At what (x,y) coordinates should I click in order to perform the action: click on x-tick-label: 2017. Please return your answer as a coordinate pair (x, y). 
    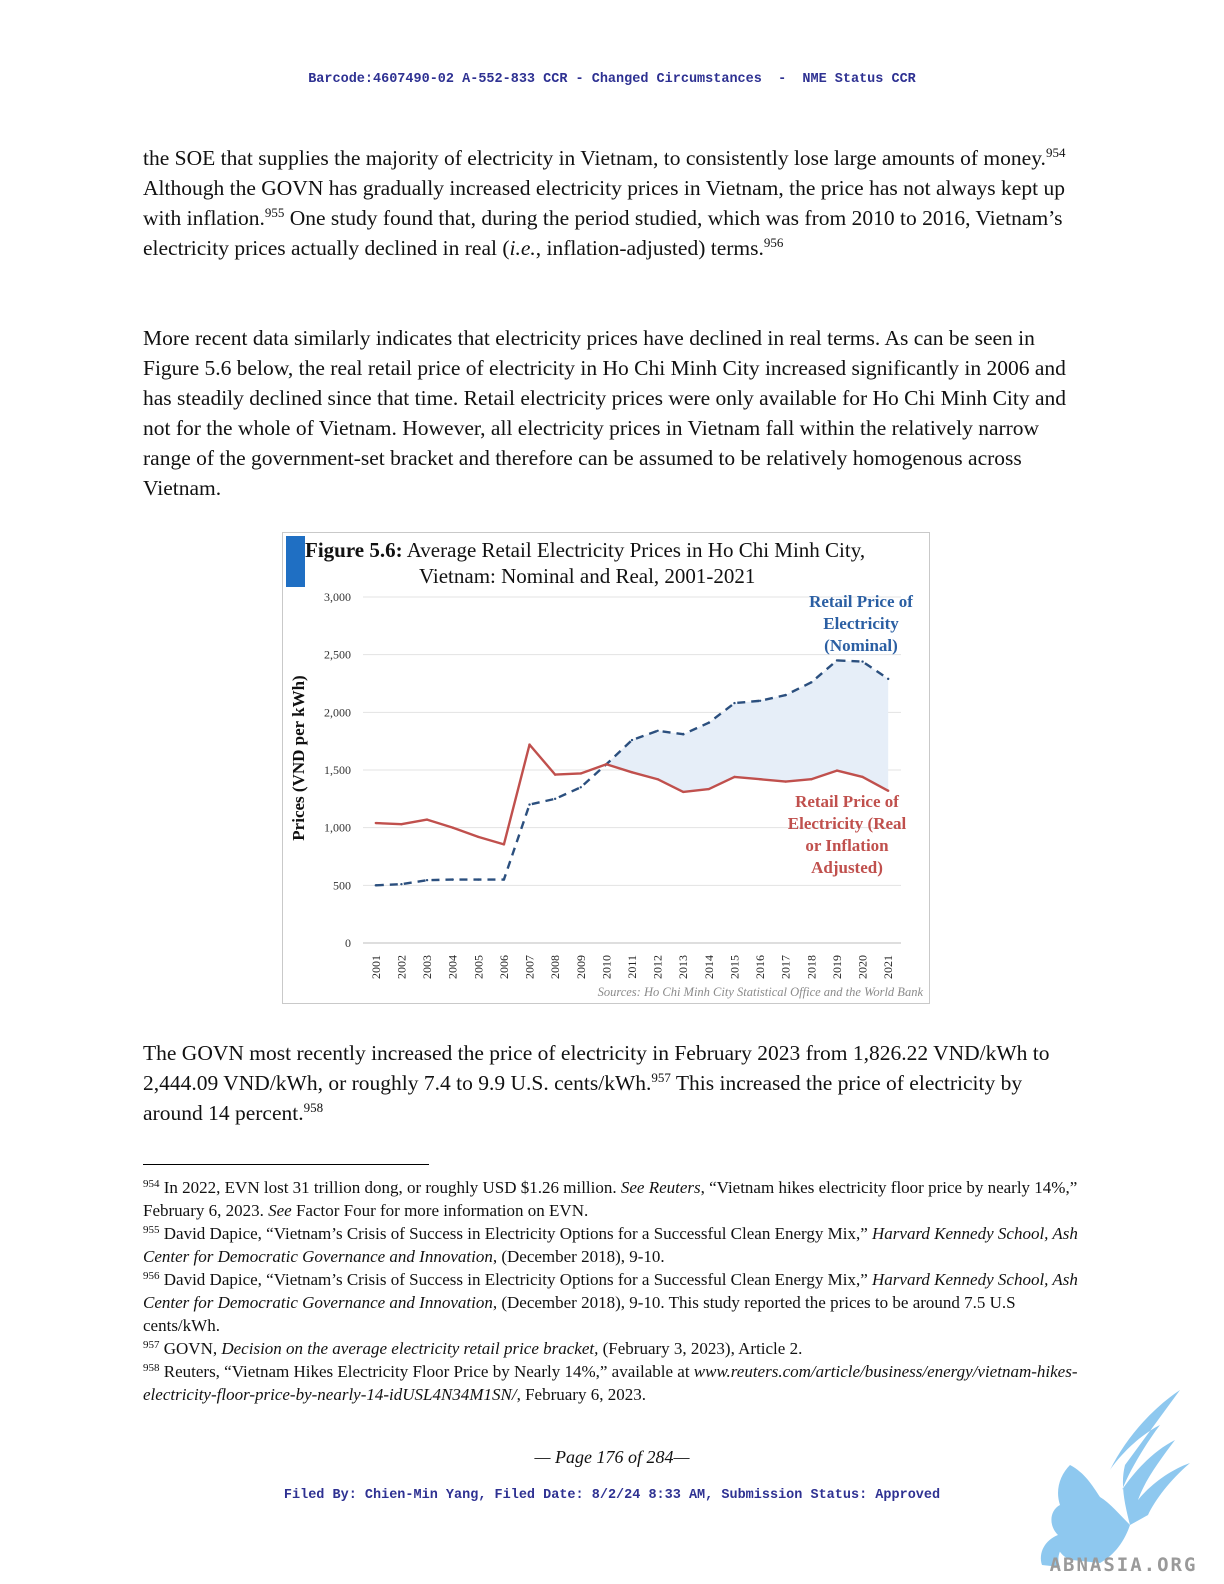
    Looking at the image, I should click on (786, 967).